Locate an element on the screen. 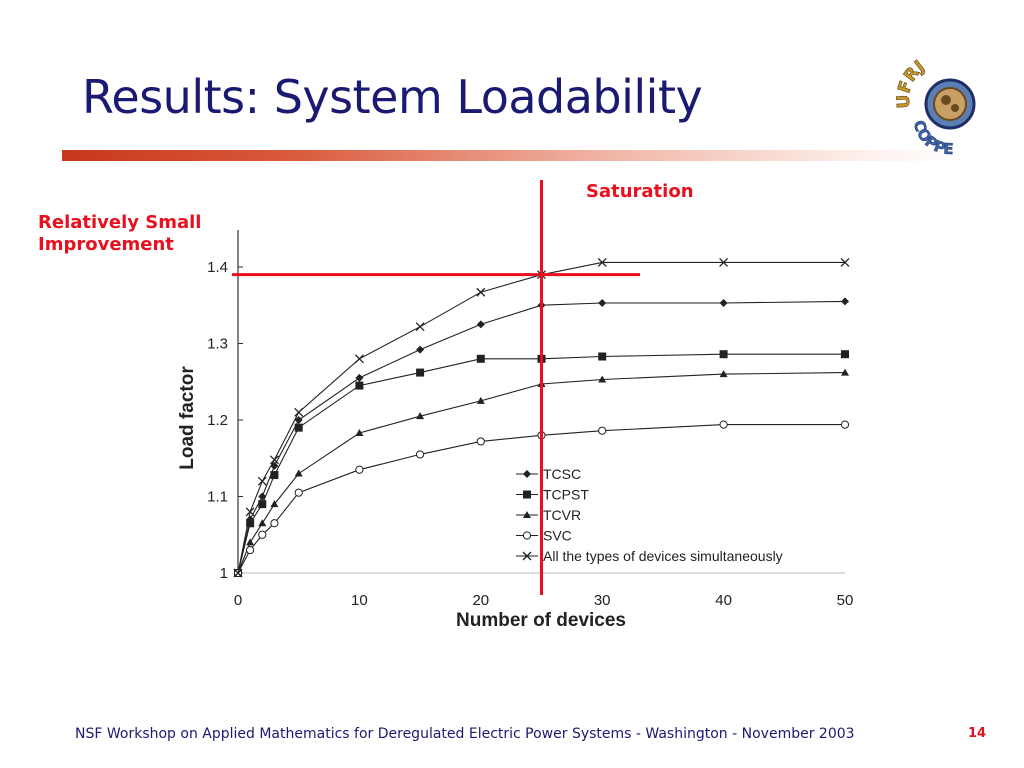  y-tick-label: 1 is located at coordinates (224, 573).